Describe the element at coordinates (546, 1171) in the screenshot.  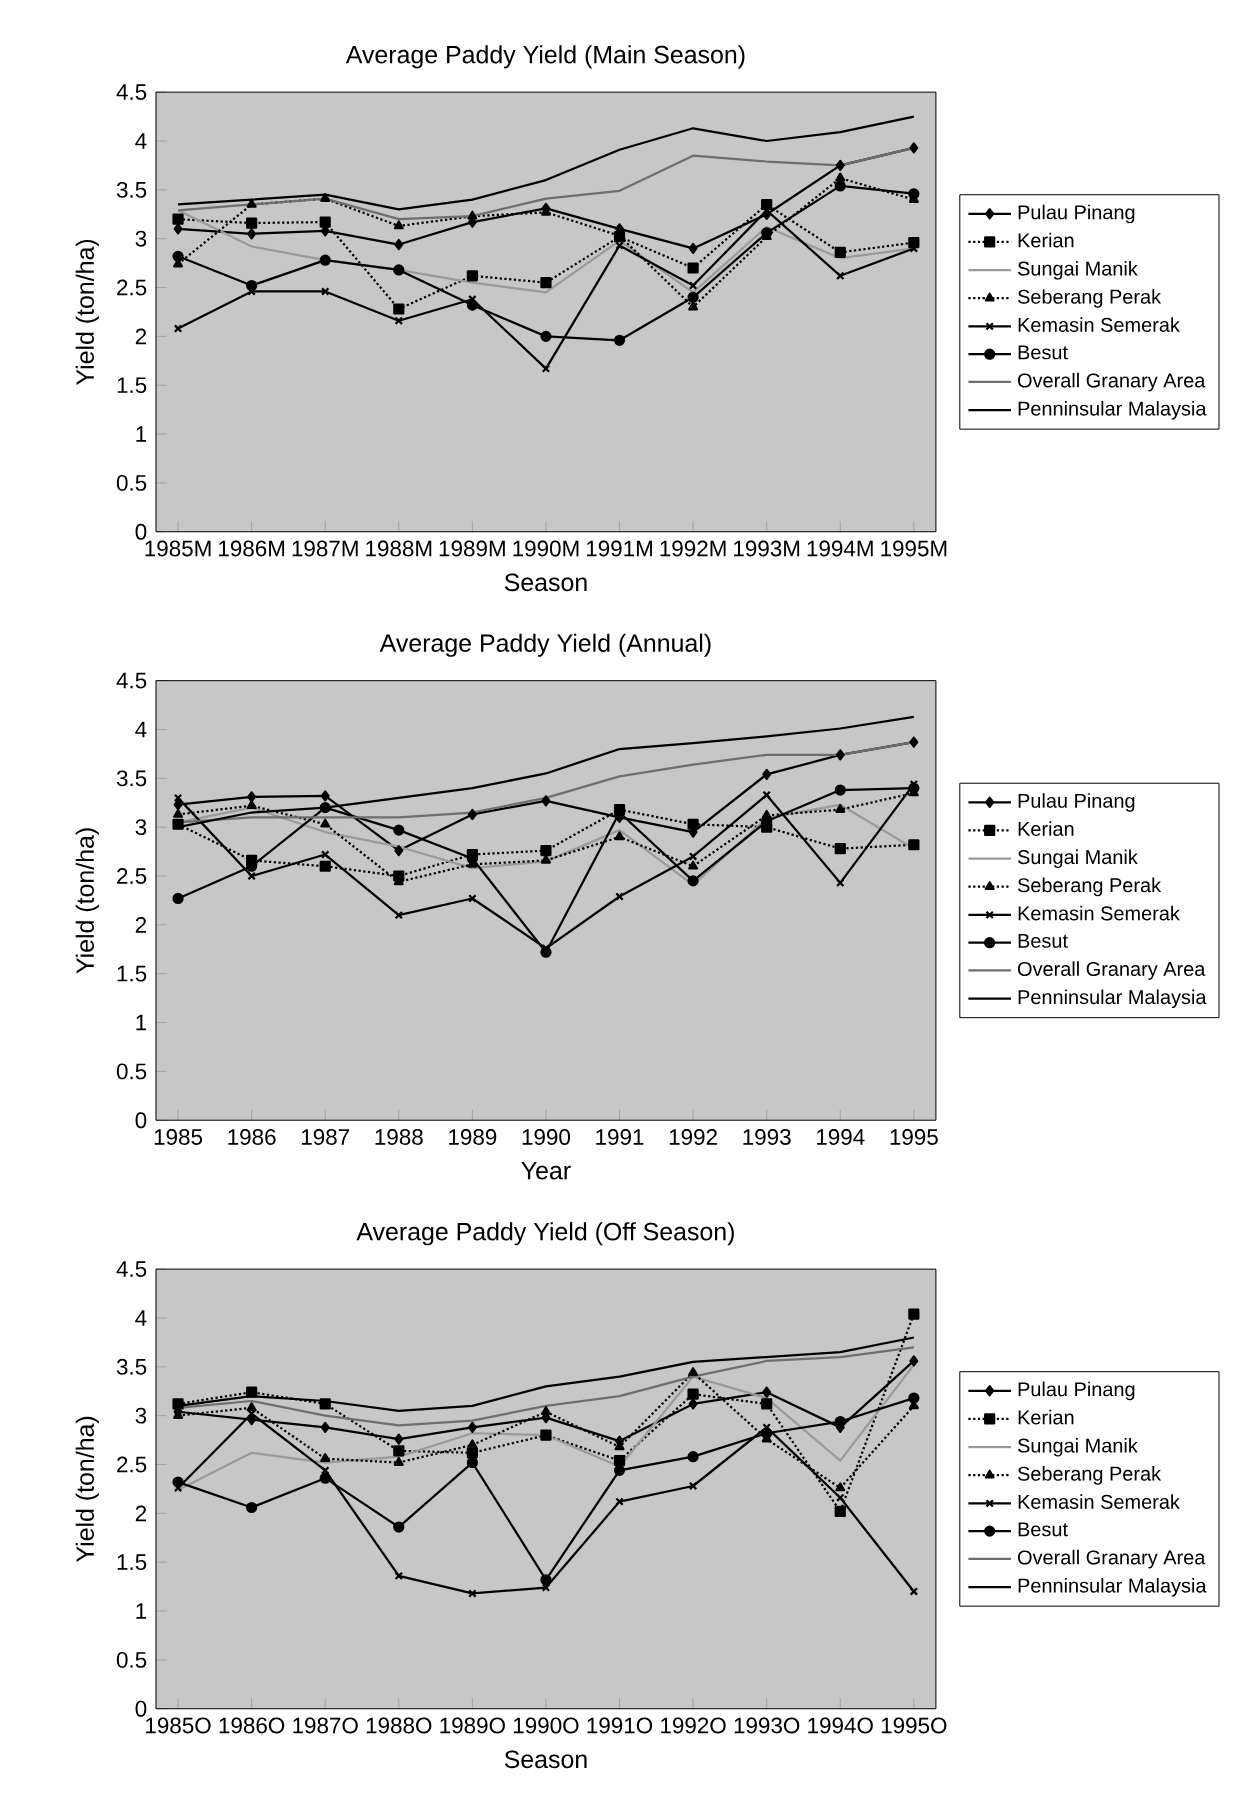
I see `x-axis-title: Year` at that location.